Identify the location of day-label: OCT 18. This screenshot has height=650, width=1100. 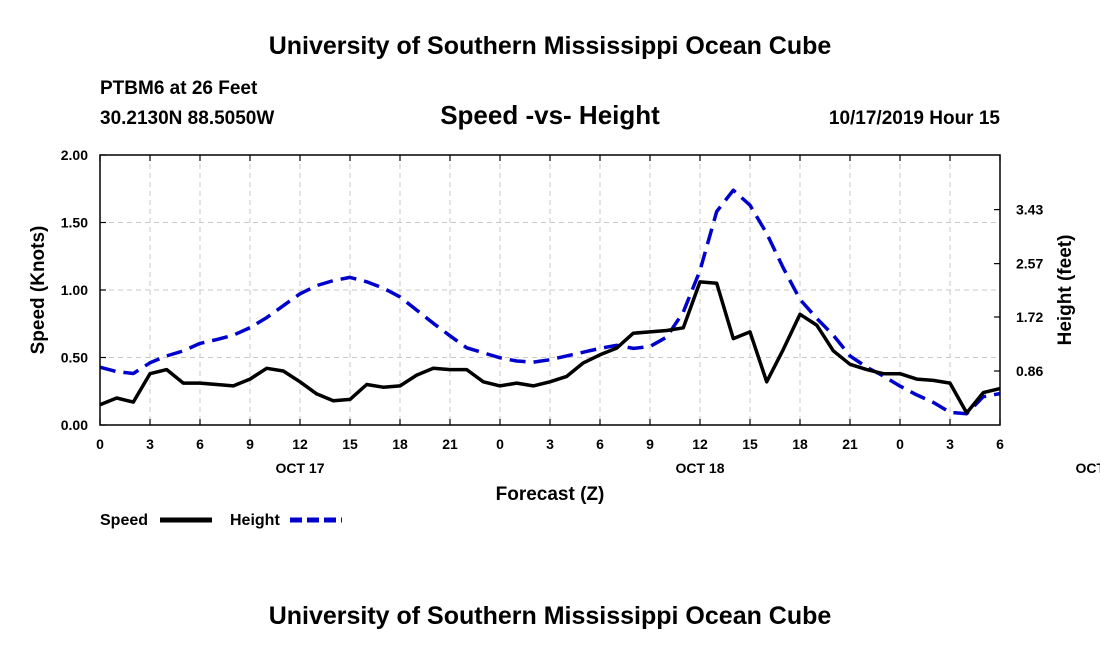
(699, 468).